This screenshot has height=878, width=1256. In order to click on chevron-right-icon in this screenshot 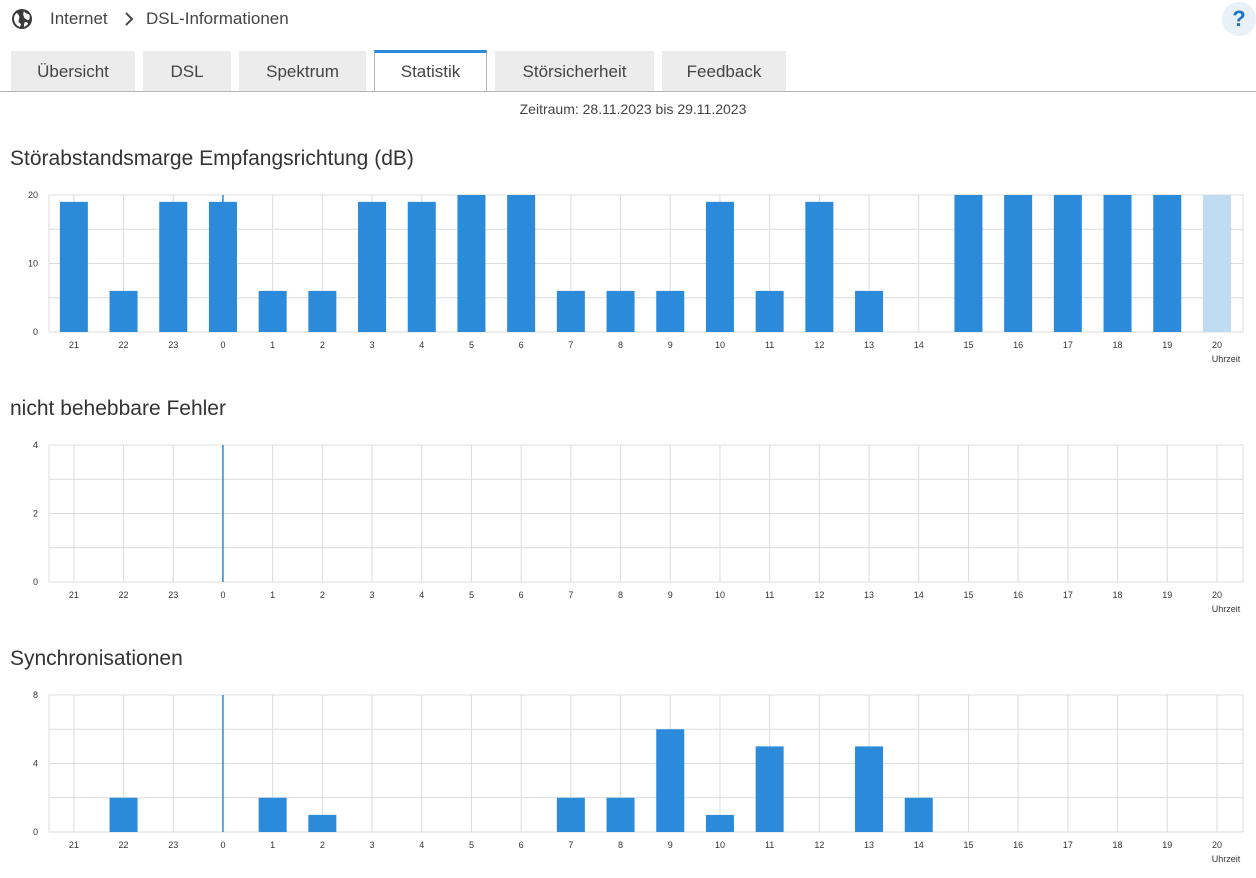, I will do `click(129, 19)`.